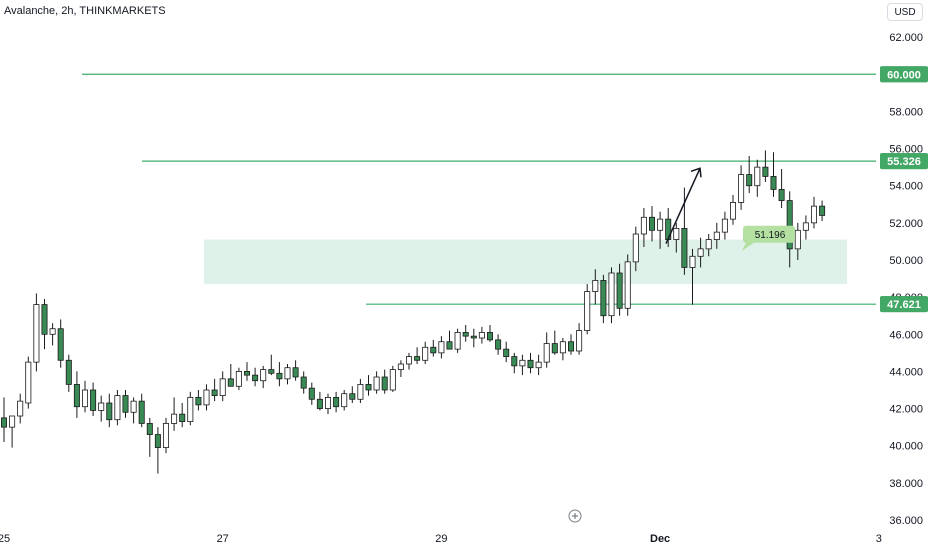 The height and width of the screenshot is (555, 932). I want to click on y-tick-label: 44.000, so click(906, 372).